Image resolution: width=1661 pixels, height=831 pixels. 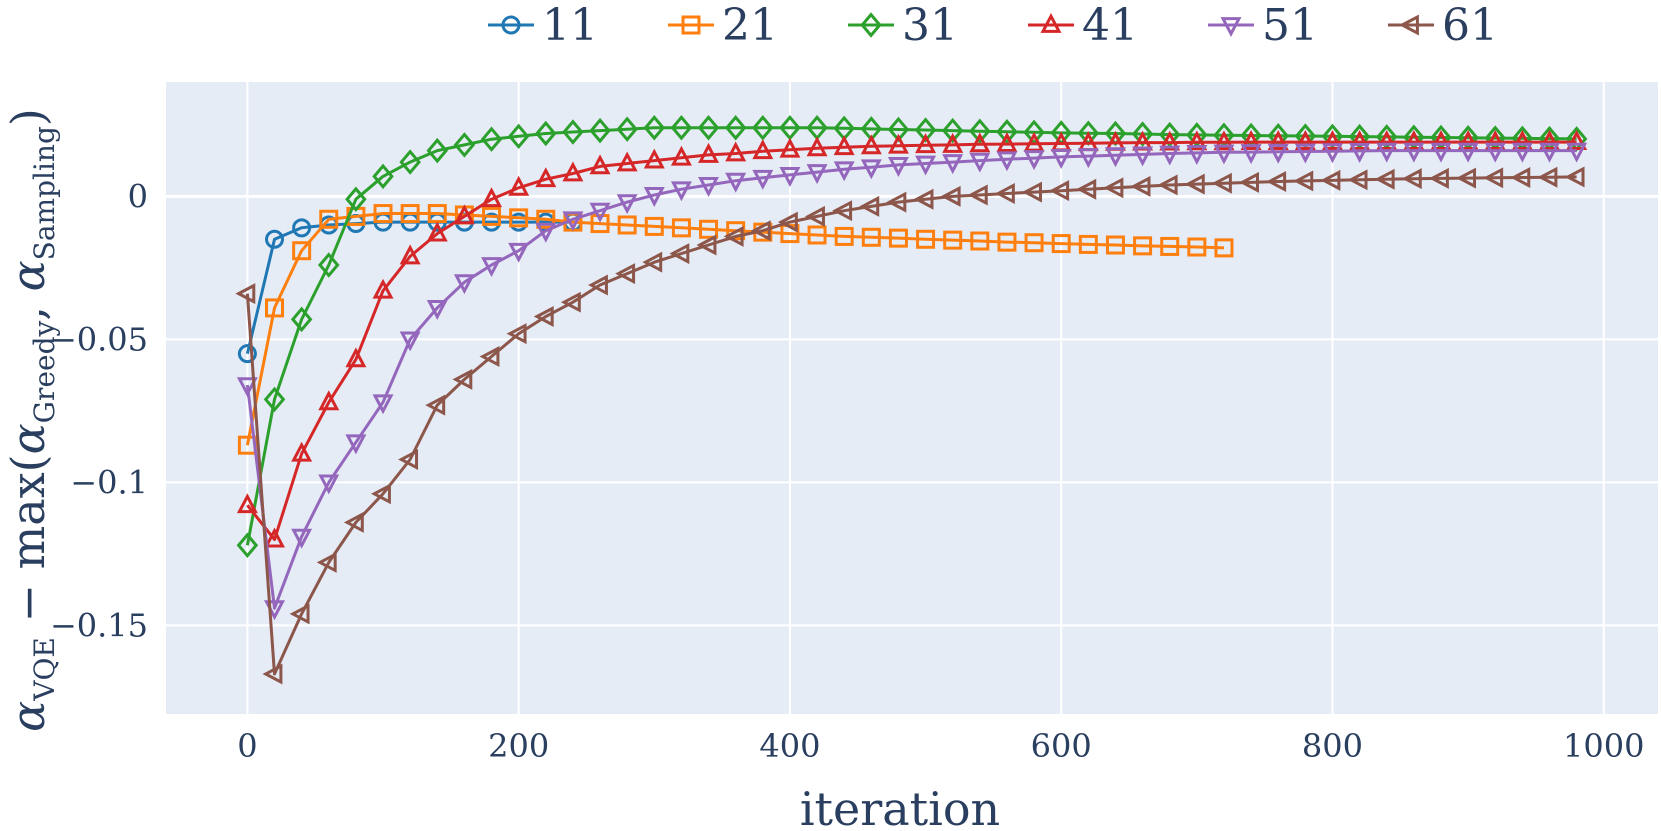 I want to click on x-tick-label: 200, so click(x=518, y=746).